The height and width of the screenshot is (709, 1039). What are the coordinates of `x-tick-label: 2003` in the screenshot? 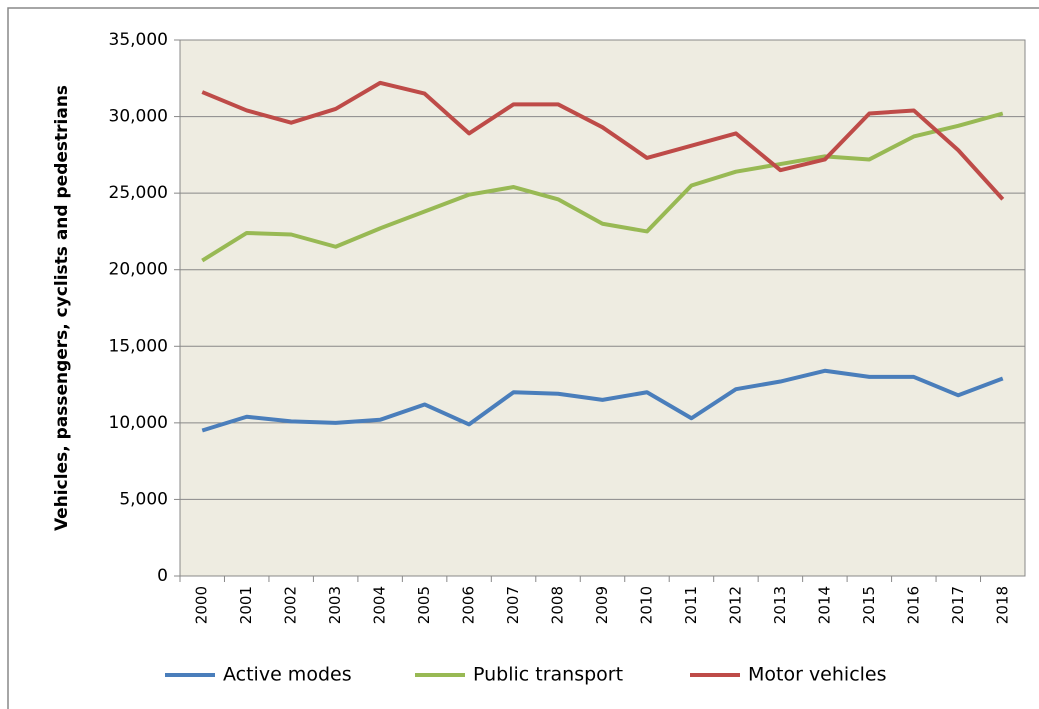 It's located at (335, 605).